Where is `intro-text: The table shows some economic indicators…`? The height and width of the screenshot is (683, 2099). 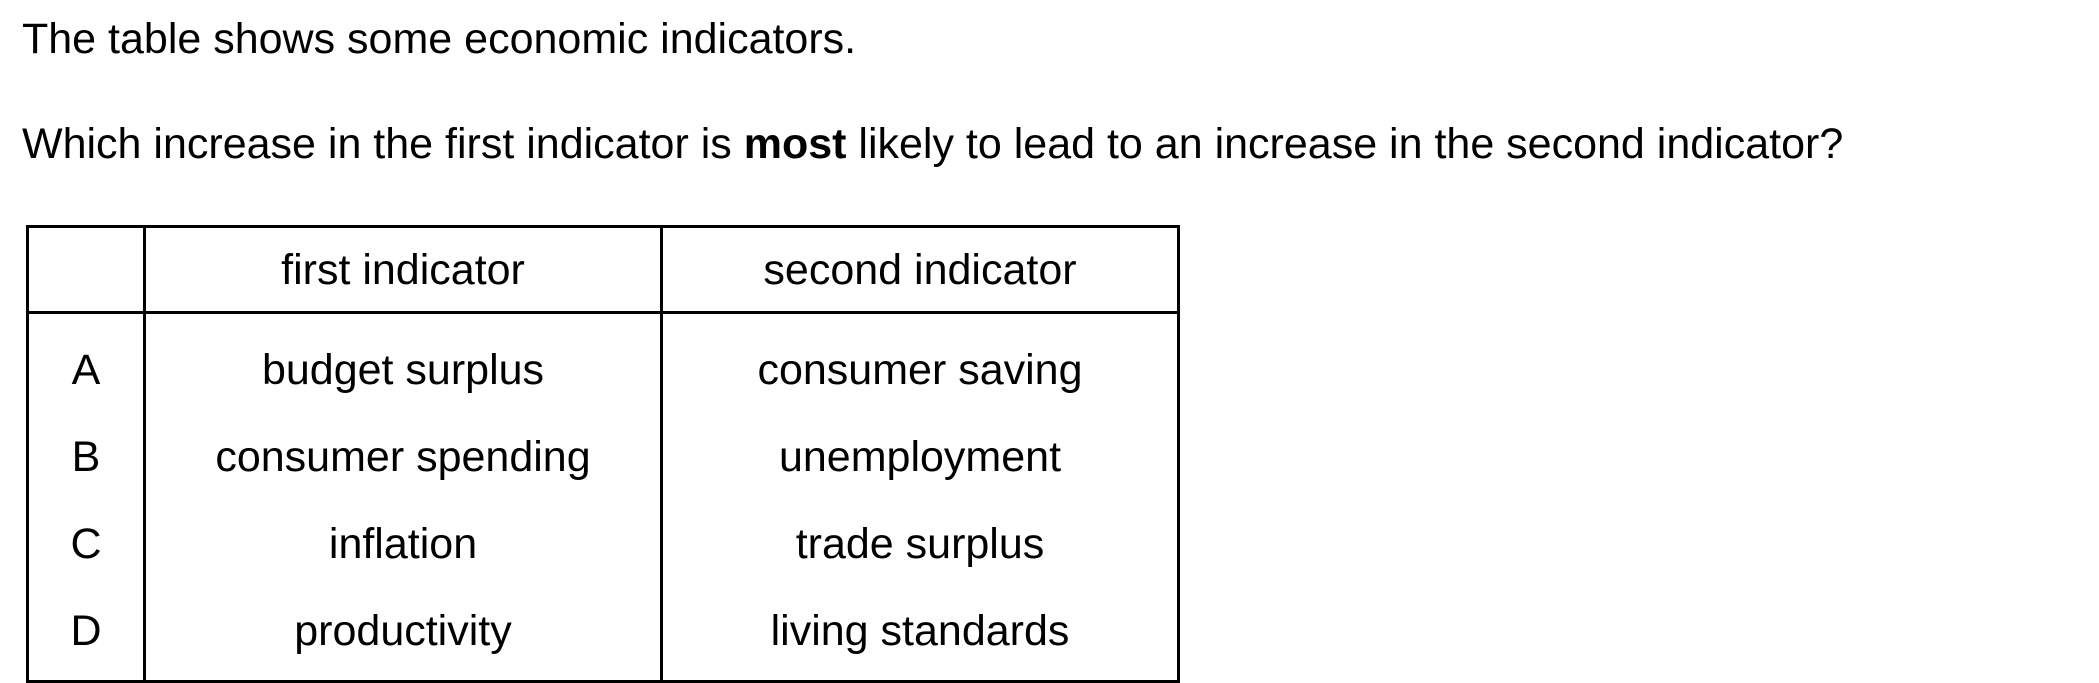
intro-text: The table shows some economic indicators… is located at coordinates (439, 39).